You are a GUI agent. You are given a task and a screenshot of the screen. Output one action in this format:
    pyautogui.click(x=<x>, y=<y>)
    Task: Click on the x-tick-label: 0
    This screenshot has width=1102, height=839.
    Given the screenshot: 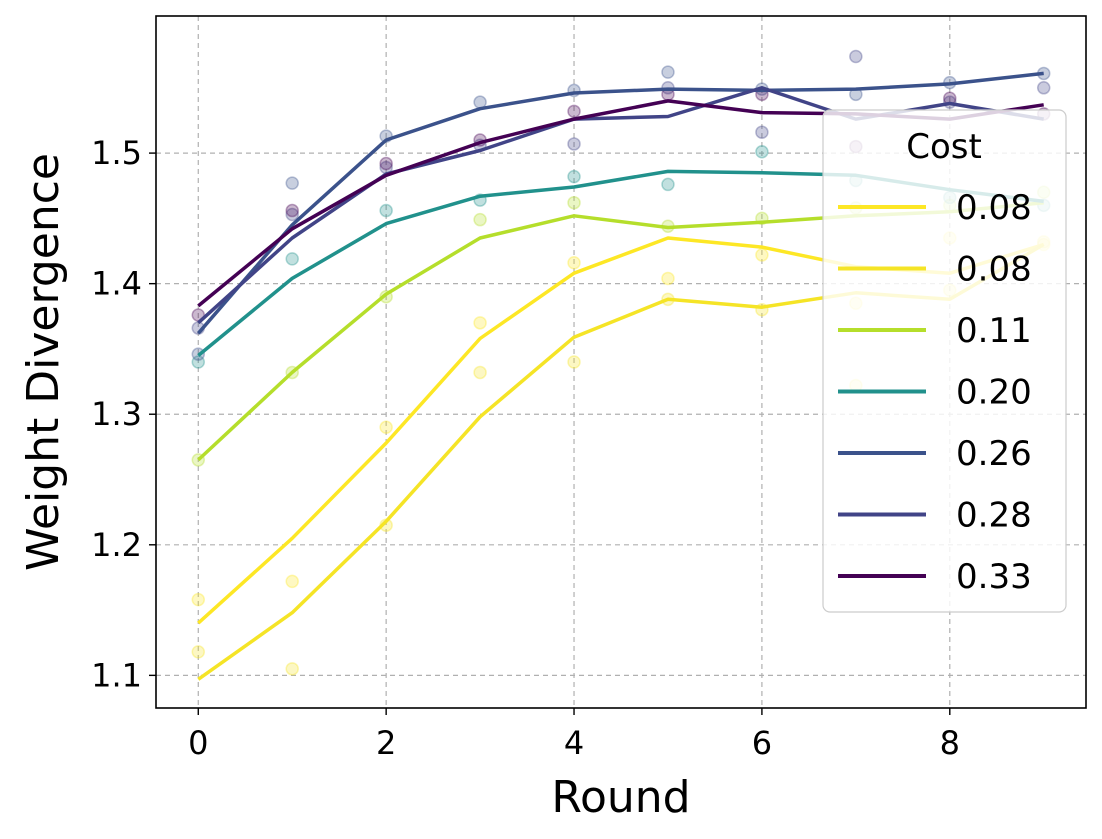 What is the action you would take?
    pyautogui.click(x=198, y=743)
    